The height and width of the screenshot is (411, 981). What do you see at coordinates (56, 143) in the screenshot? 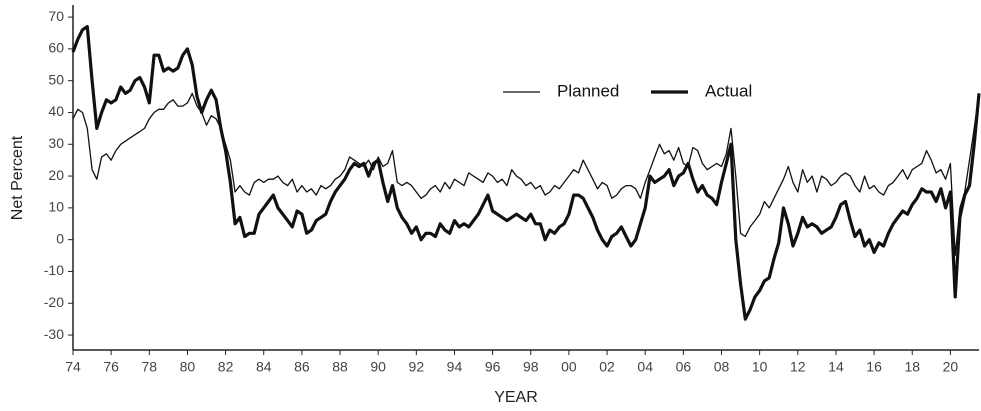
I see `y-tick-label: 30` at bounding box center [56, 143].